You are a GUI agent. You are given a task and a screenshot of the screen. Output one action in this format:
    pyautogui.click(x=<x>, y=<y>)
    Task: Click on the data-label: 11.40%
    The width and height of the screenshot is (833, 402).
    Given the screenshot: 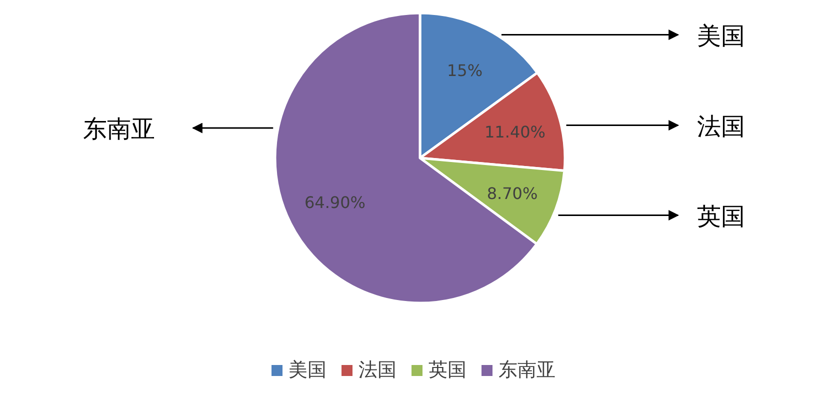 What is the action you would take?
    pyautogui.click(x=515, y=132)
    